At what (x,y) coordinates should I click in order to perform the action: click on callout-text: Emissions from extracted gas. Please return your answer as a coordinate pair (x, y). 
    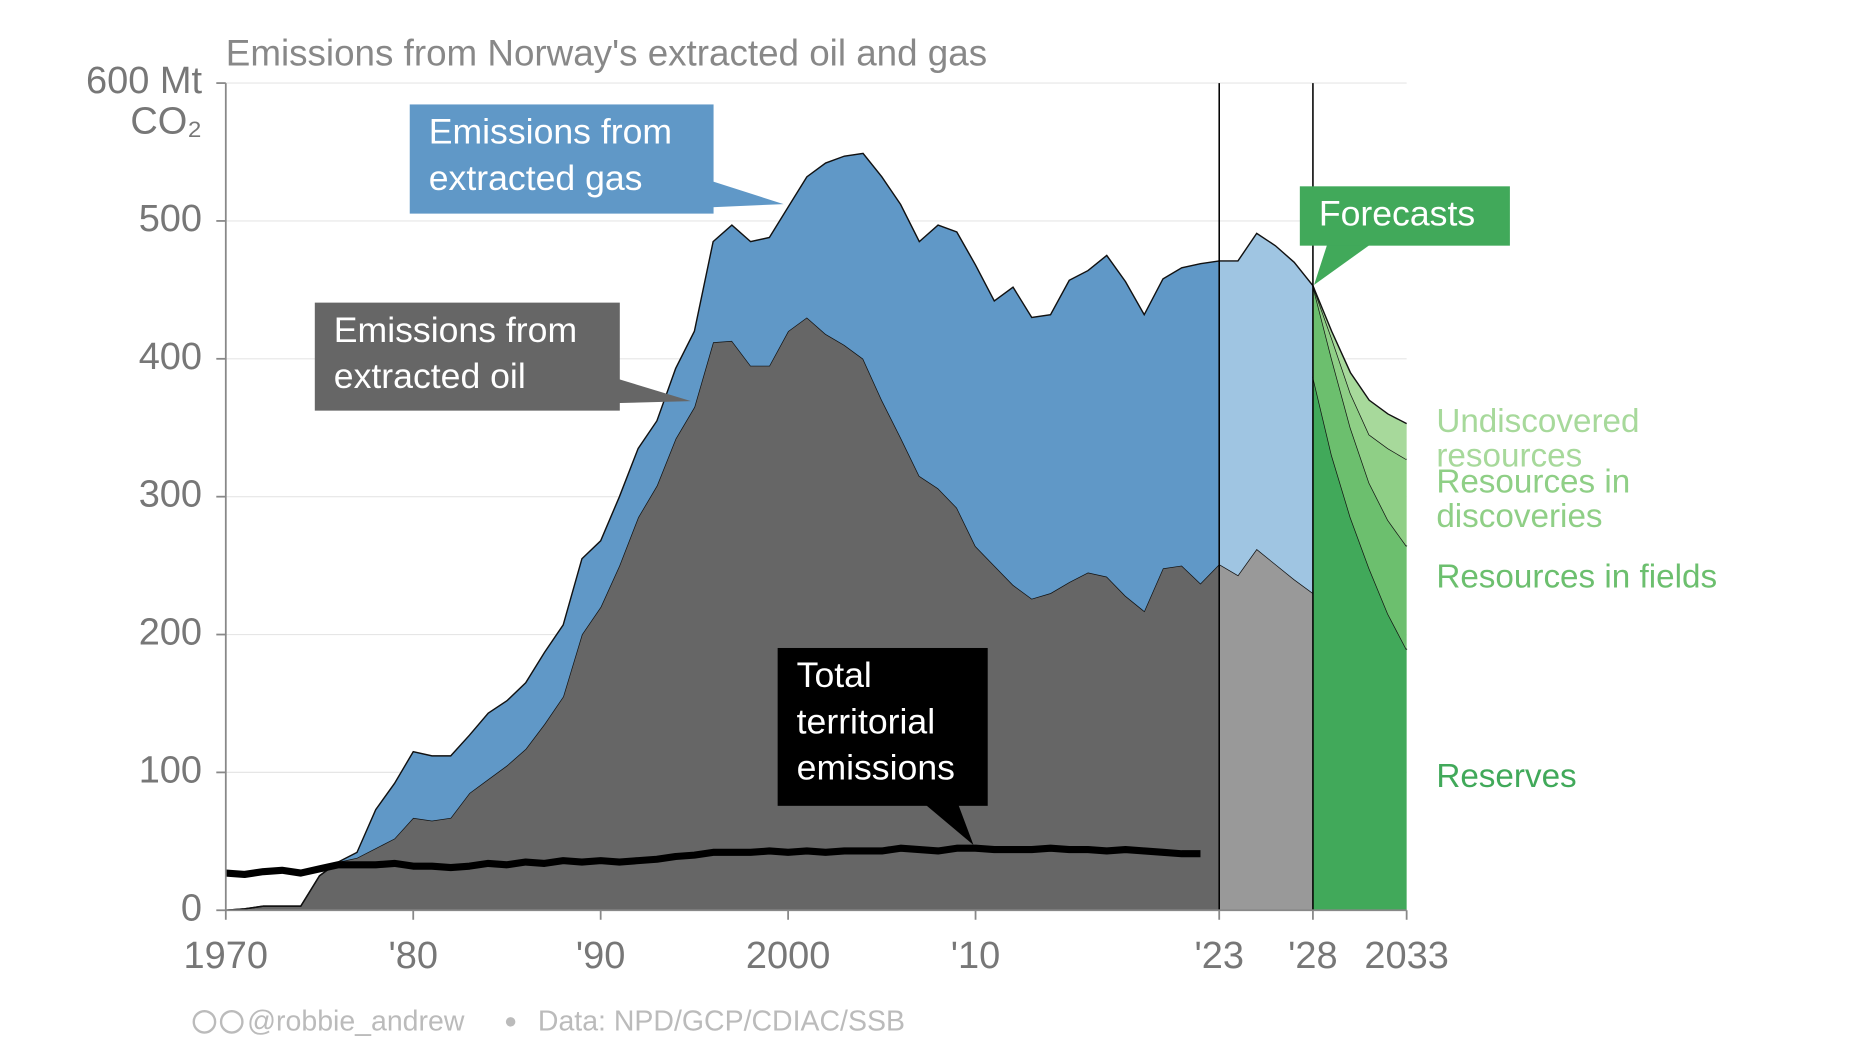
    Looking at the image, I should click on (550, 155).